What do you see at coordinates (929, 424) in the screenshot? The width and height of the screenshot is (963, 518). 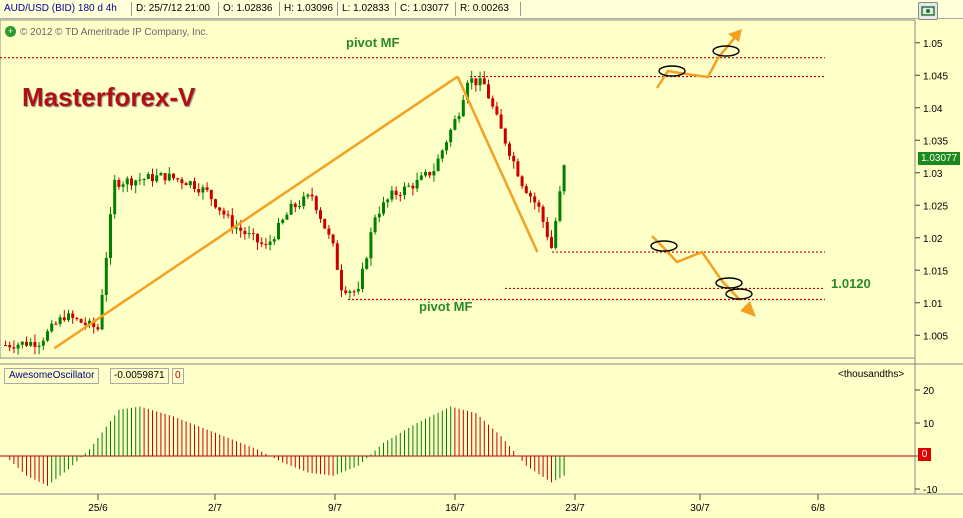 I see `osc-tick-label: 10` at bounding box center [929, 424].